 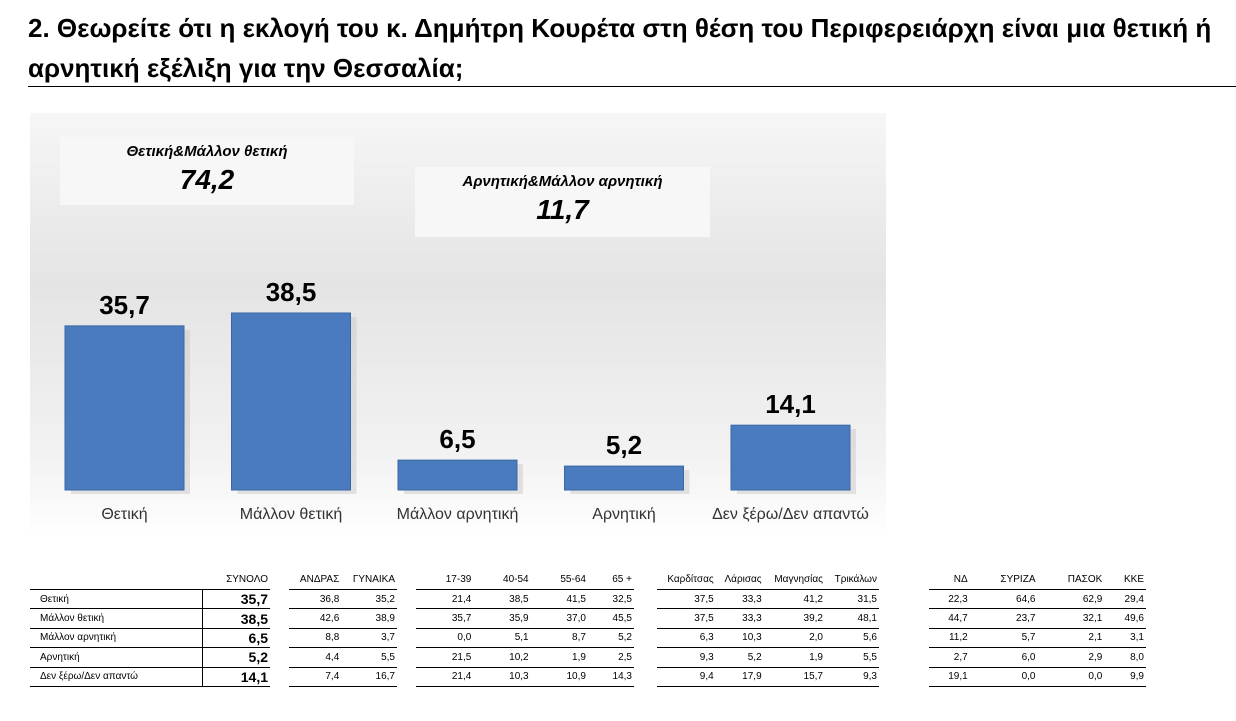 I want to click on table-cell: 10,3, so click(x=739, y=638).